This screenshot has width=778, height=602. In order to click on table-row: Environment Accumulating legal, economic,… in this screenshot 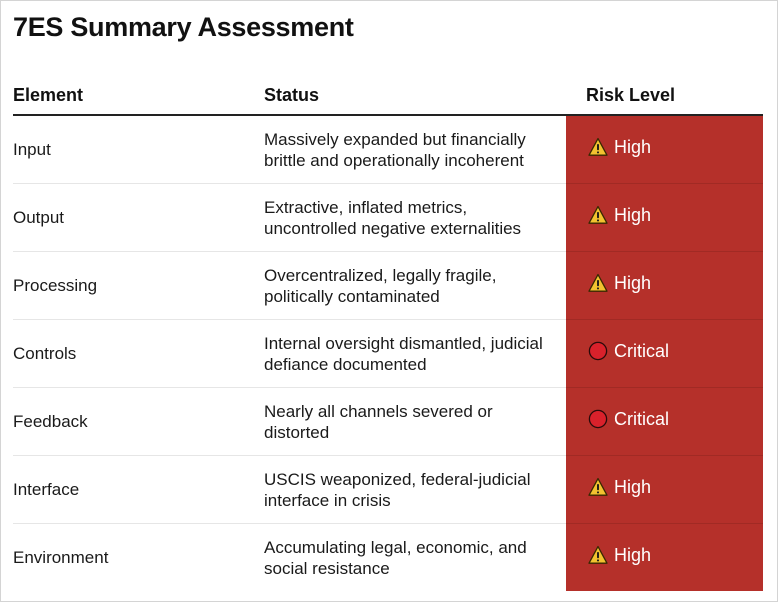, I will do `click(388, 557)`.